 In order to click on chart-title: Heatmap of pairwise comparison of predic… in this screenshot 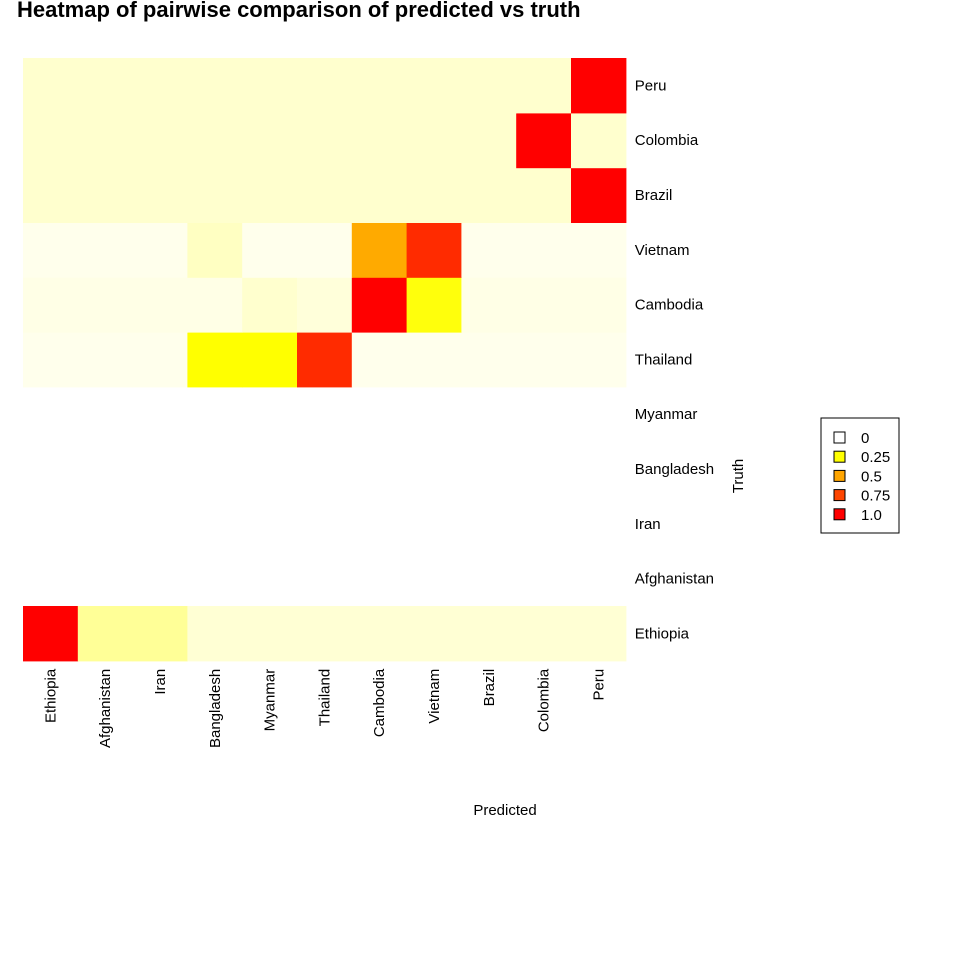, I will do `click(299, 11)`.